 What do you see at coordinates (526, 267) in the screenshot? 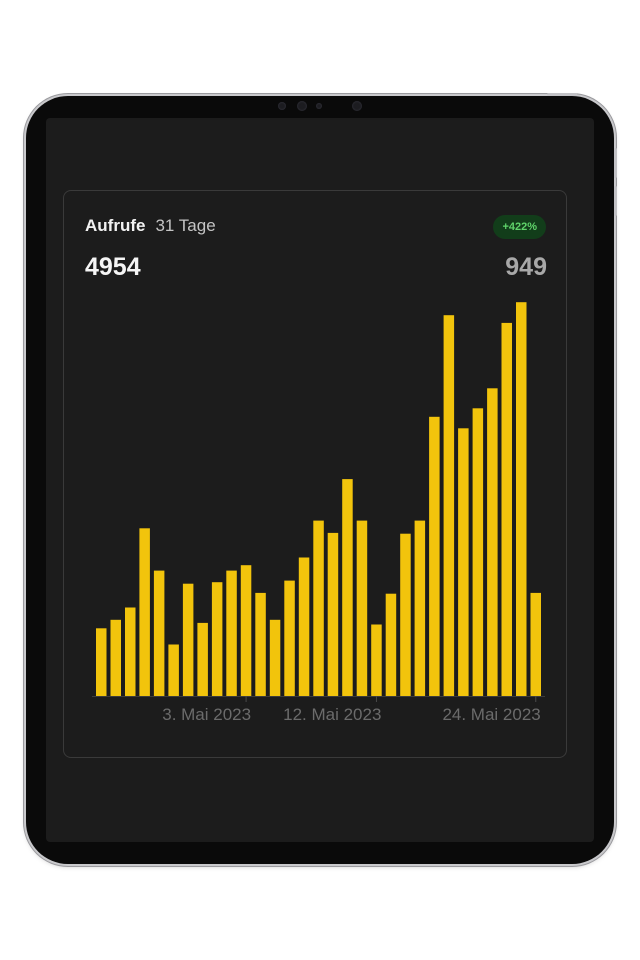
I see `last-day-value: 949` at bounding box center [526, 267].